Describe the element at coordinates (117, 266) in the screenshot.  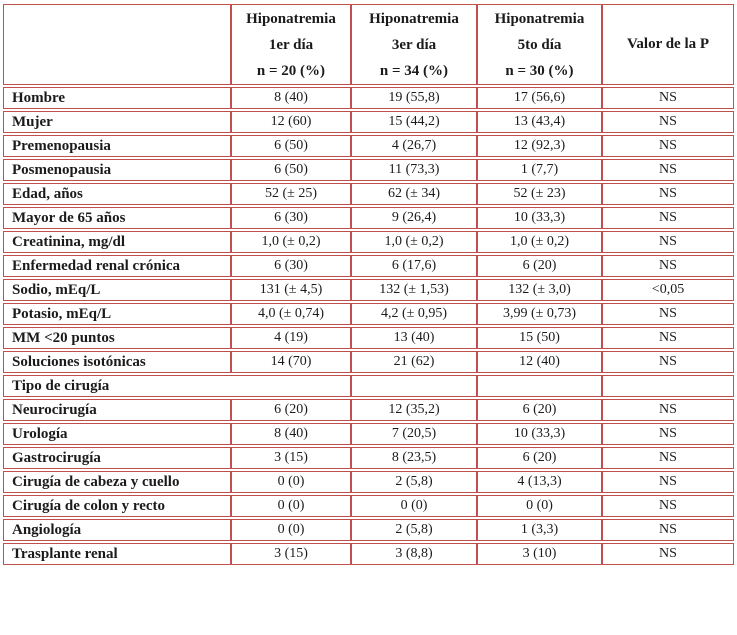
I see `row-label-cell: Enfermedad renal crónica` at that location.